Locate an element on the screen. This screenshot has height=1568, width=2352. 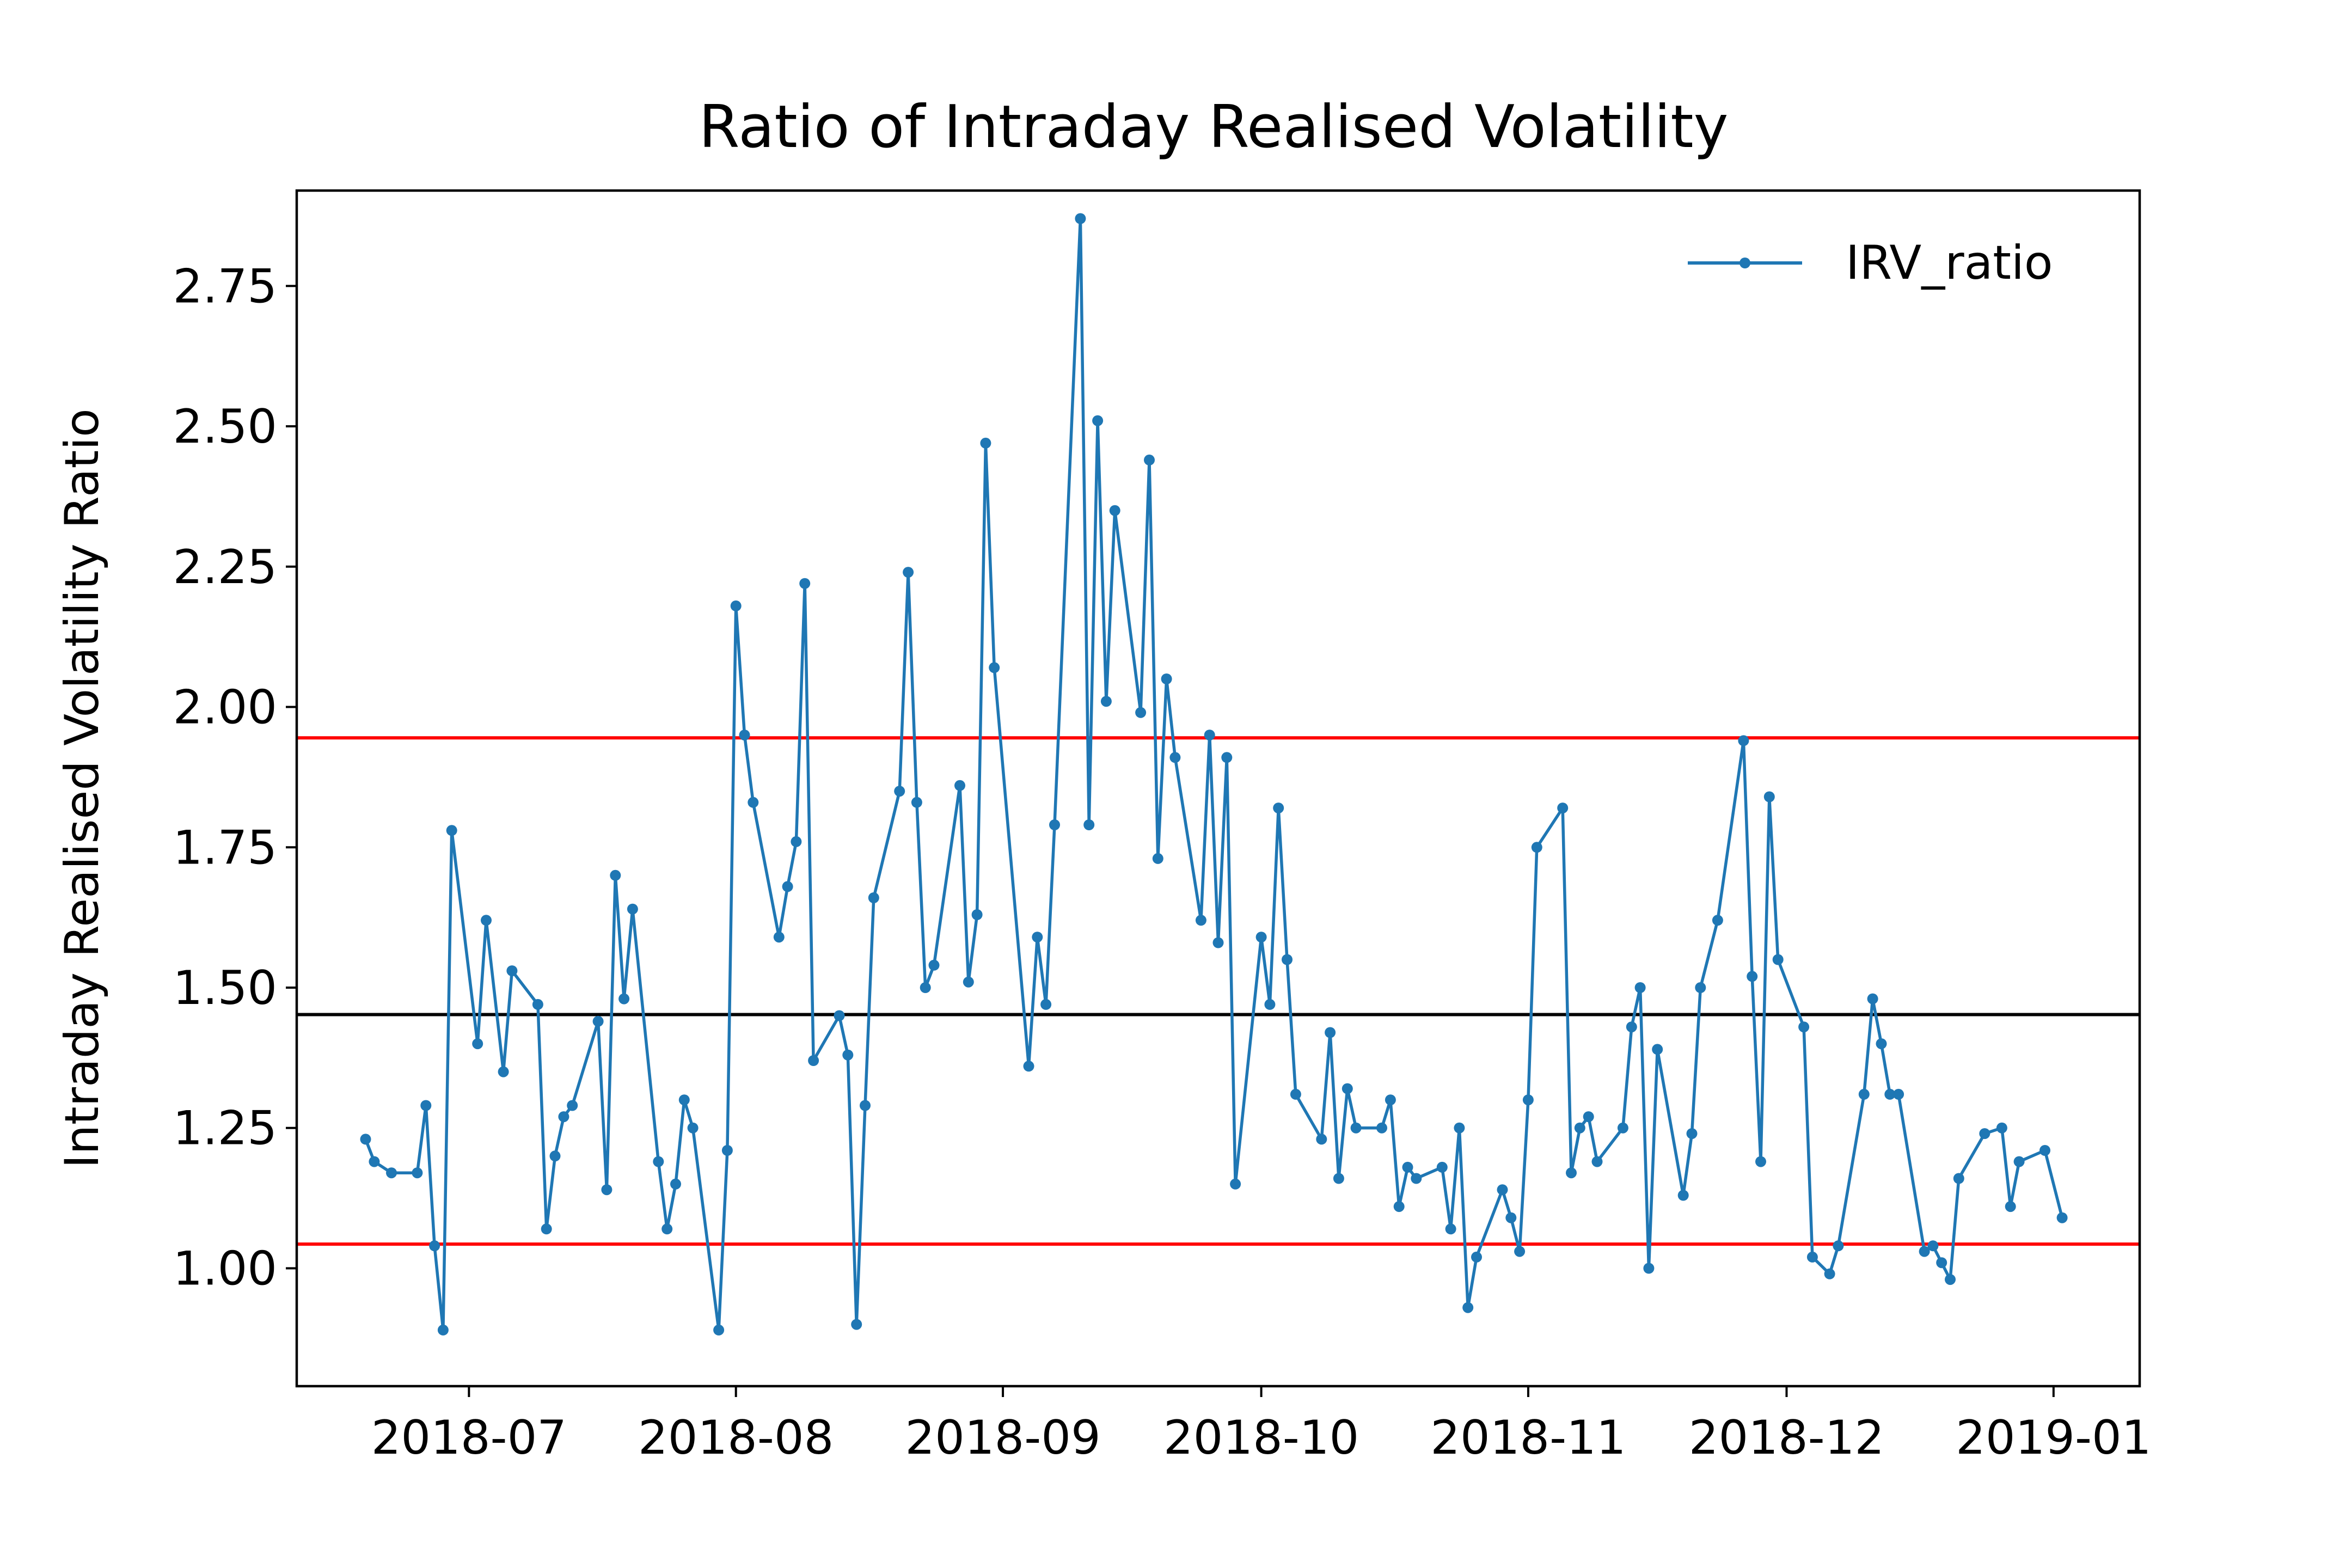
chart-title: Ratio of Intraday Realised Volatility is located at coordinates (1213, 127).